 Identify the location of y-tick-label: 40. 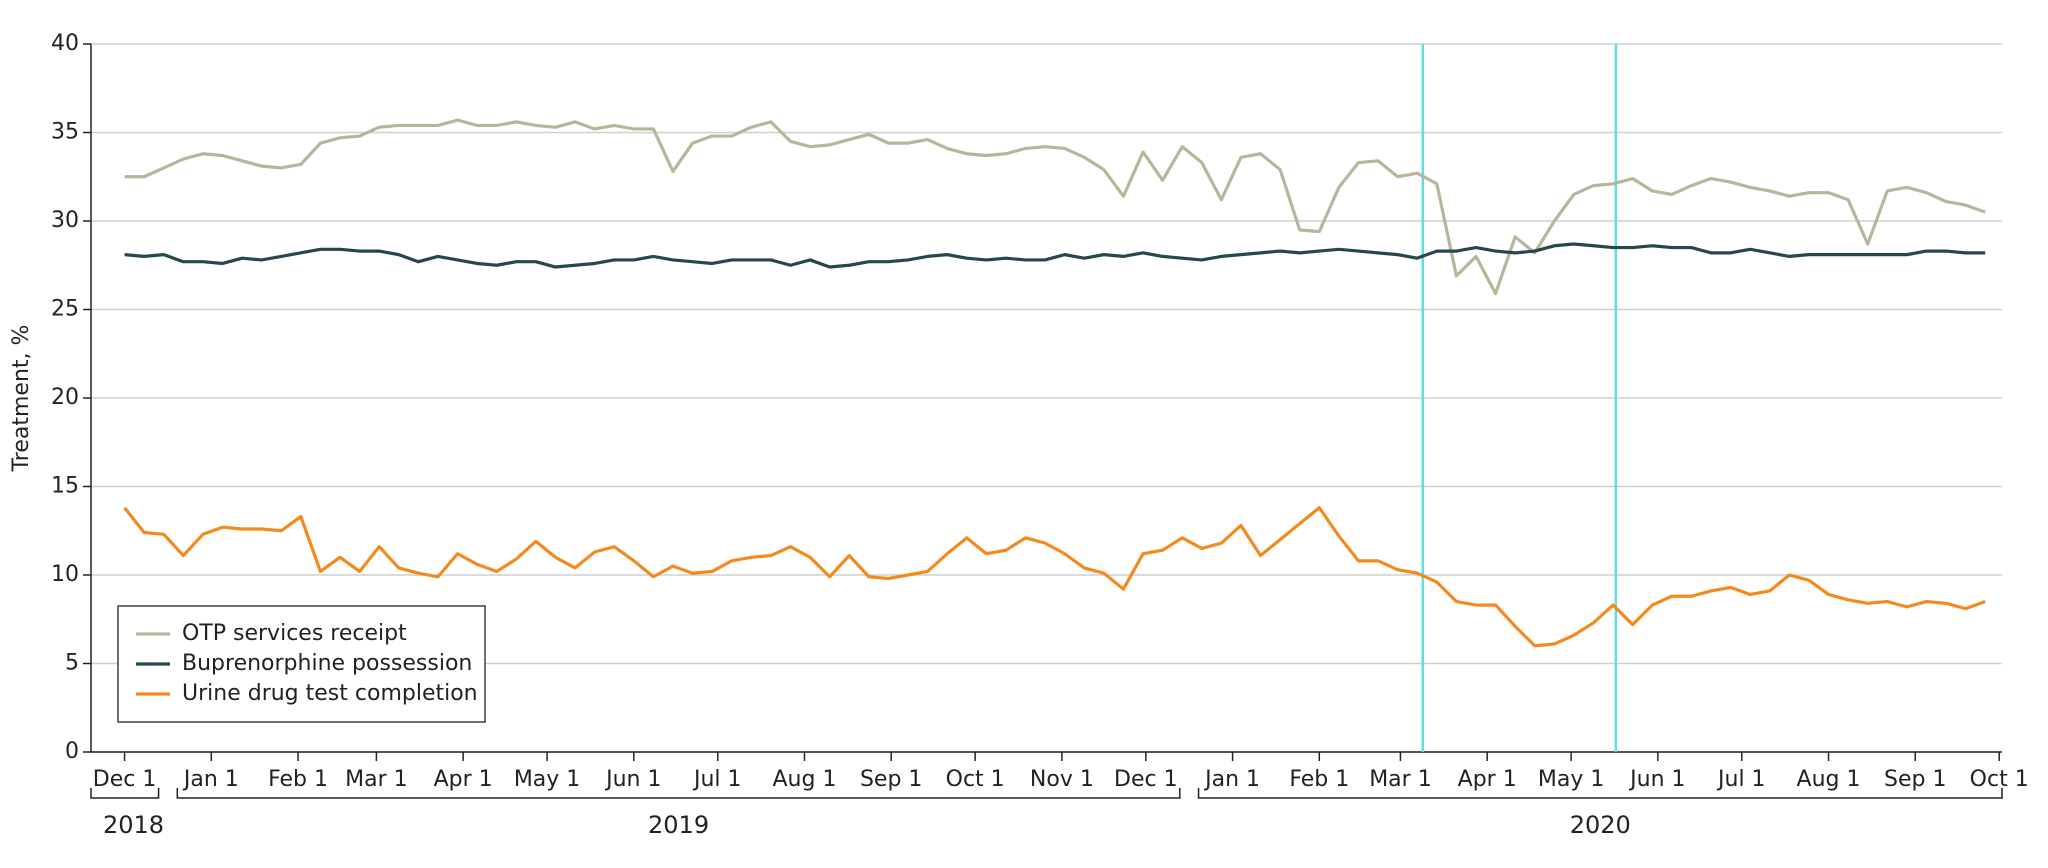
(65, 43).